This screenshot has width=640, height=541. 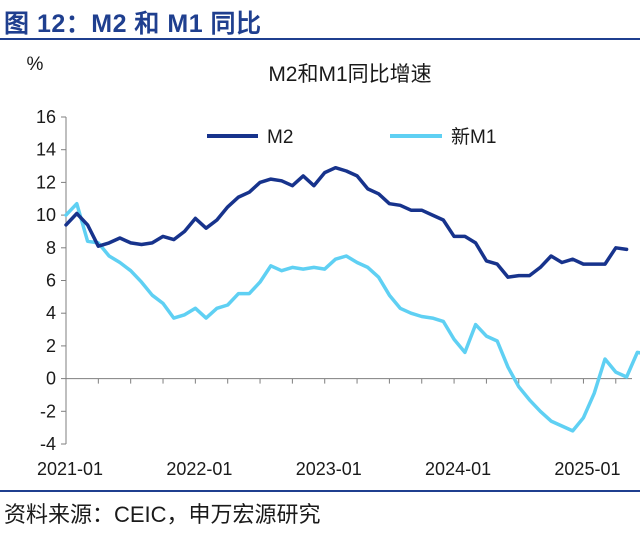 I want to click on figure-header: 图 12：M2 和 M1 同比, so click(x=320, y=20).